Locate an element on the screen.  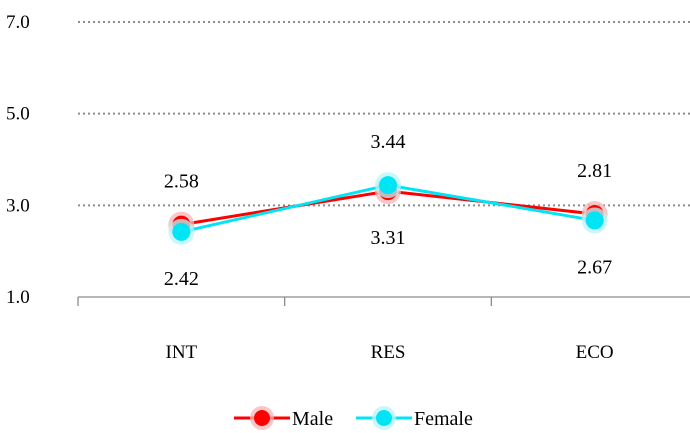
data-label-female: 2.67 is located at coordinates (594, 267).